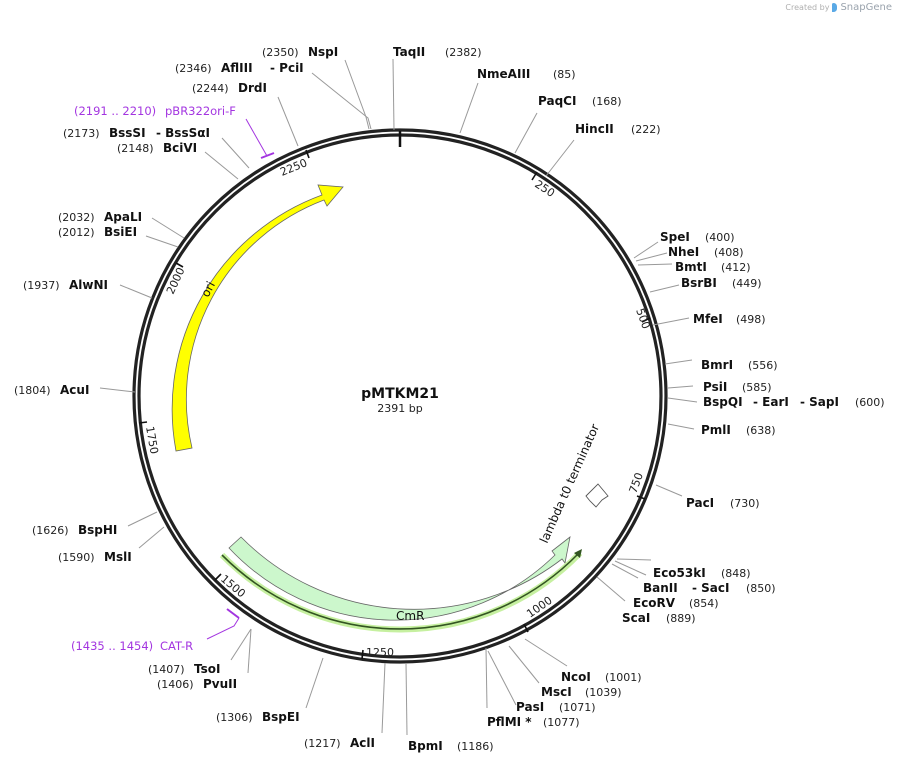 The width and height of the screenshot is (900, 764). What do you see at coordinates (691, 267) in the screenshot?
I see `svg-text: BmtI` at bounding box center [691, 267].